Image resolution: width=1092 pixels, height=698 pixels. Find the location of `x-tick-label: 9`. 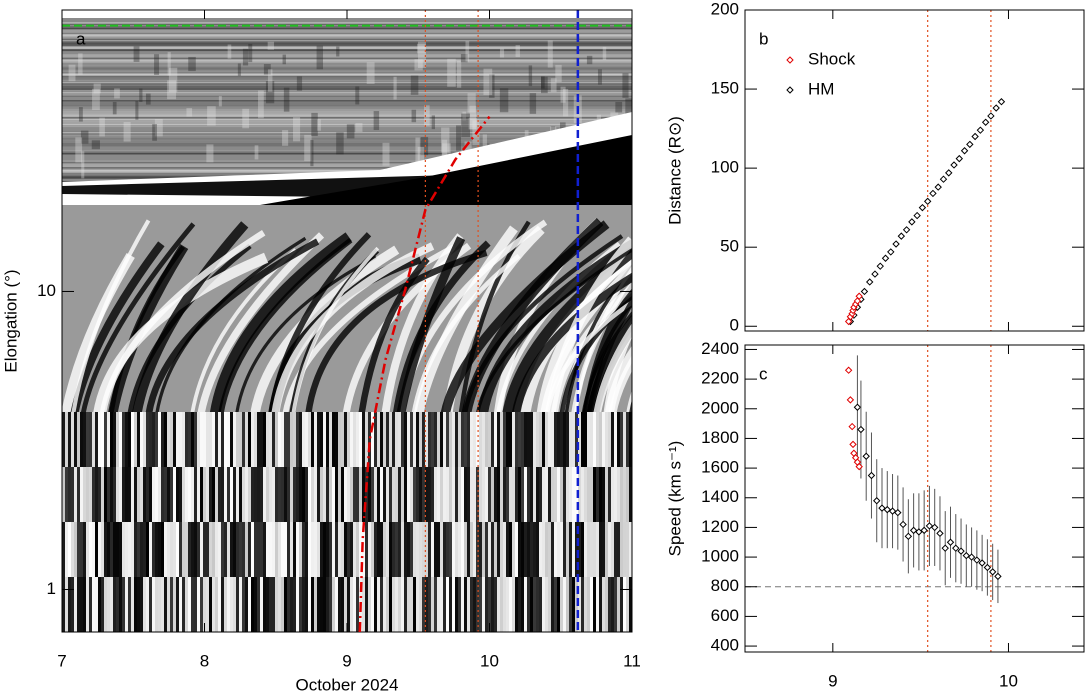

x-tick-label: 9 is located at coordinates (346, 660).